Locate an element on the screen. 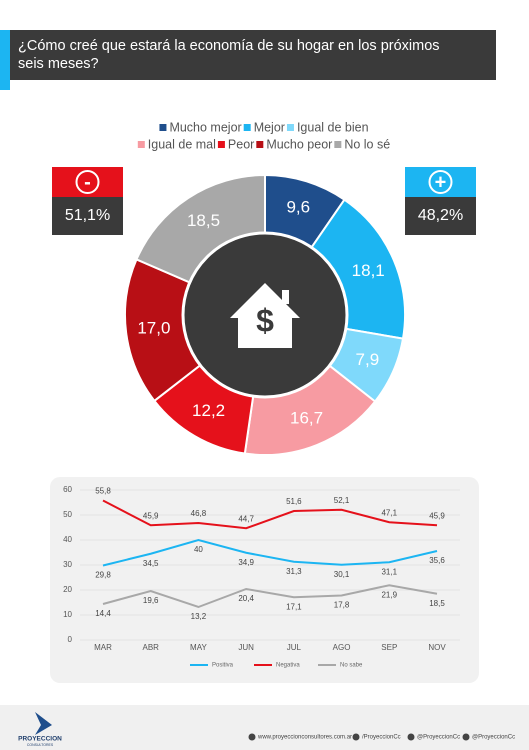 This screenshot has width=529, height=750. indicator-symbol: + is located at coordinates (441, 182).